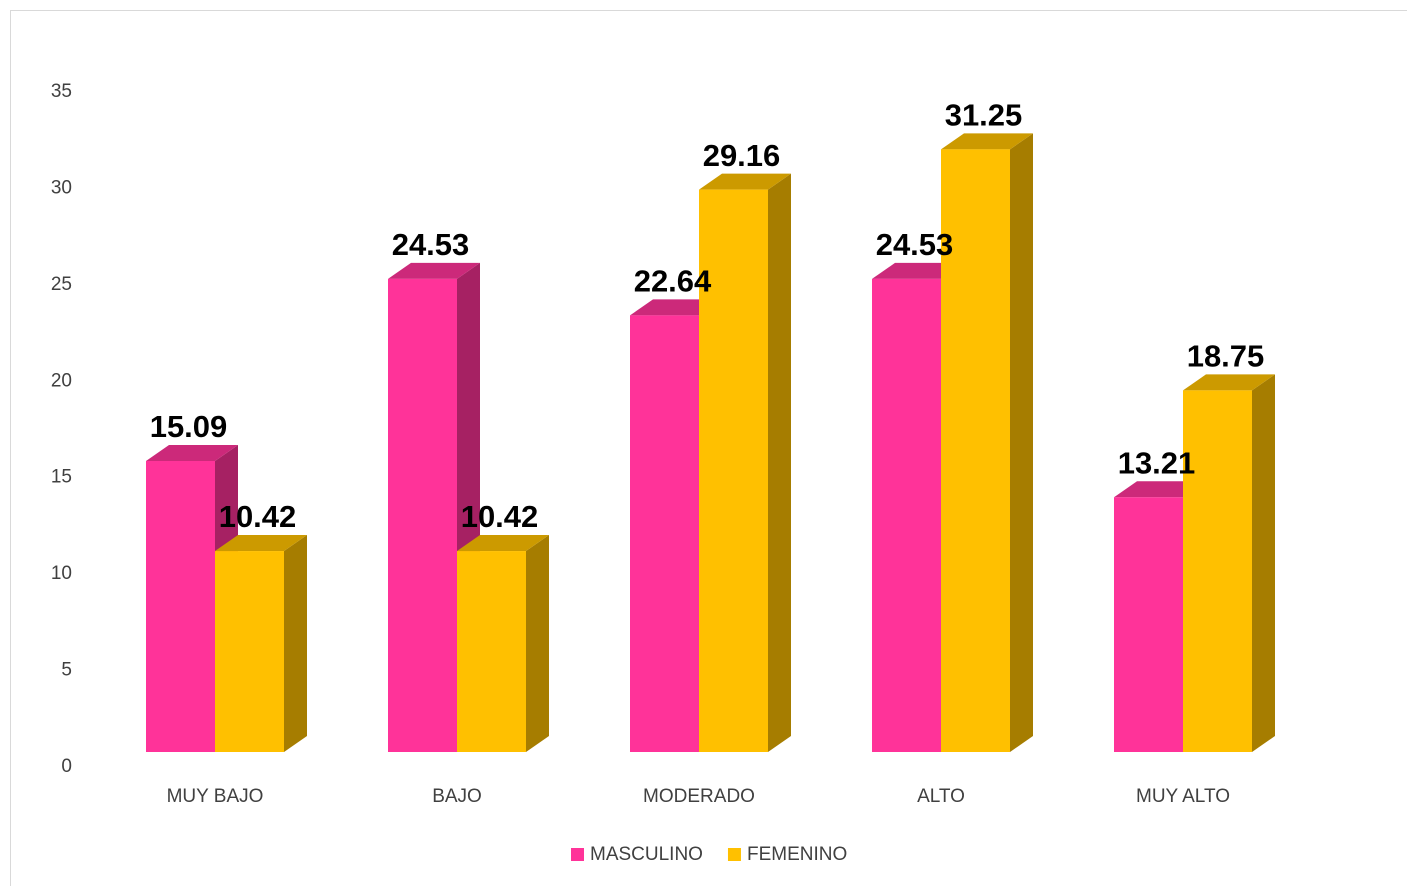 This screenshot has width=1407, height=886. What do you see at coordinates (646, 854) in the screenshot?
I see `legend-label: MASCULINO` at bounding box center [646, 854].